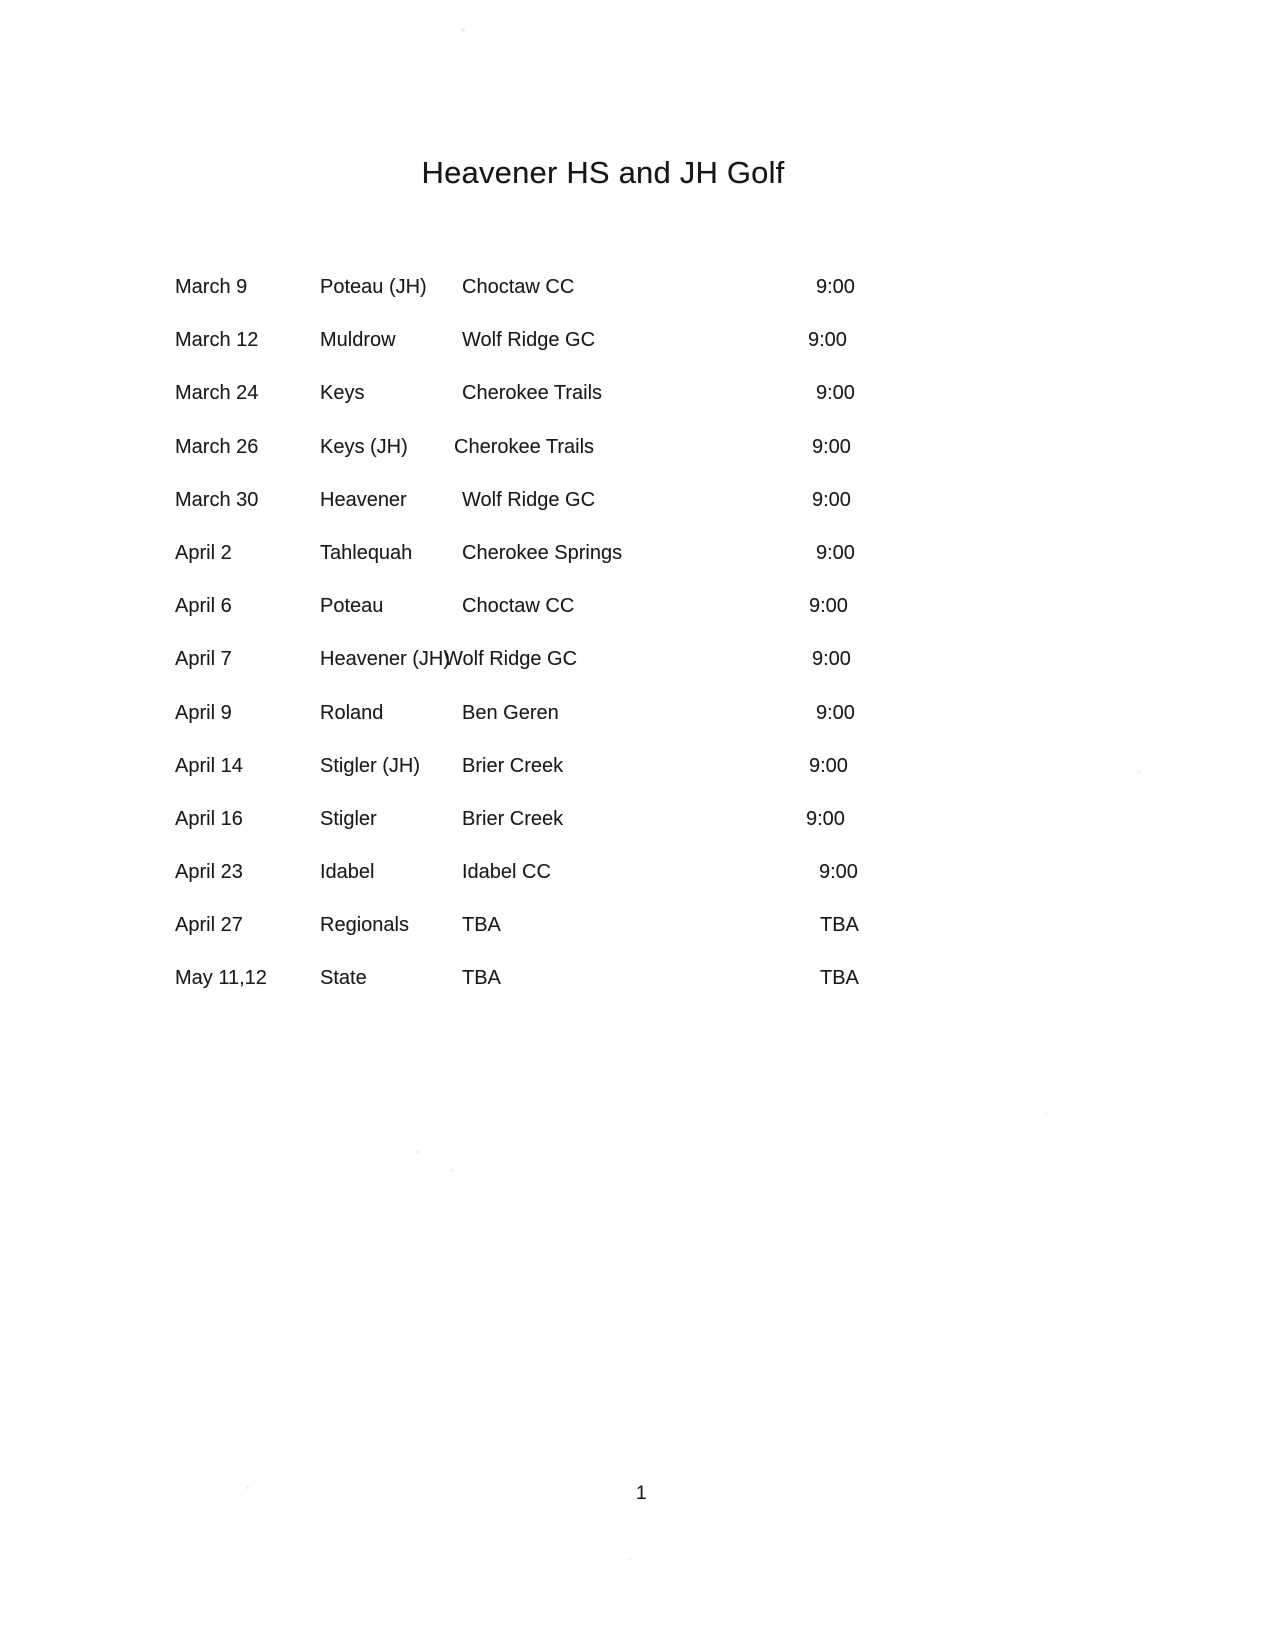  I want to click on schedule-cell-date: April 7, so click(203, 659).